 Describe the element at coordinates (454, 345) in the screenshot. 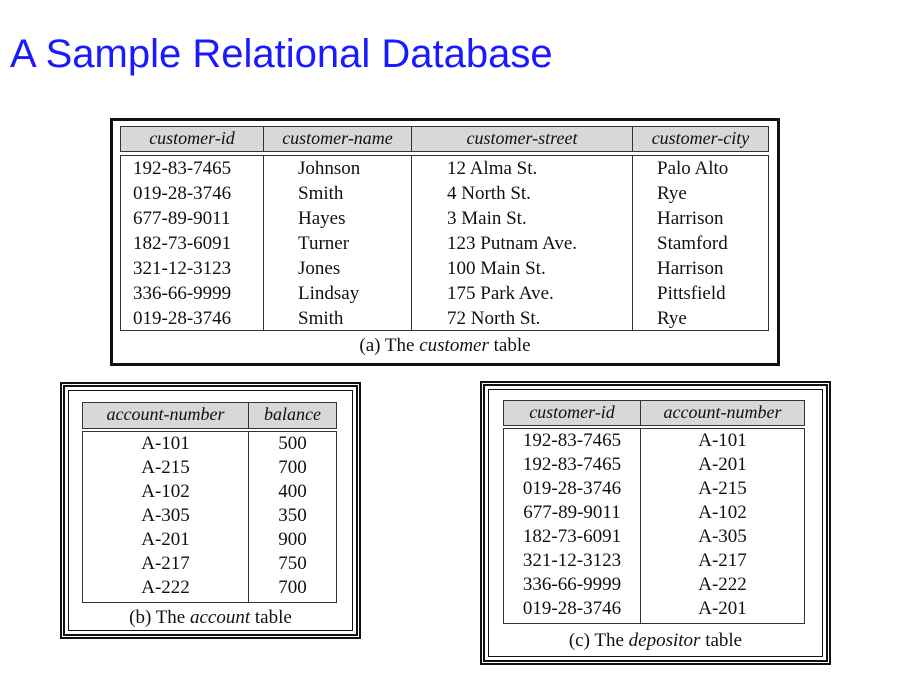

I see `caption-emphasis: customer` at that location.